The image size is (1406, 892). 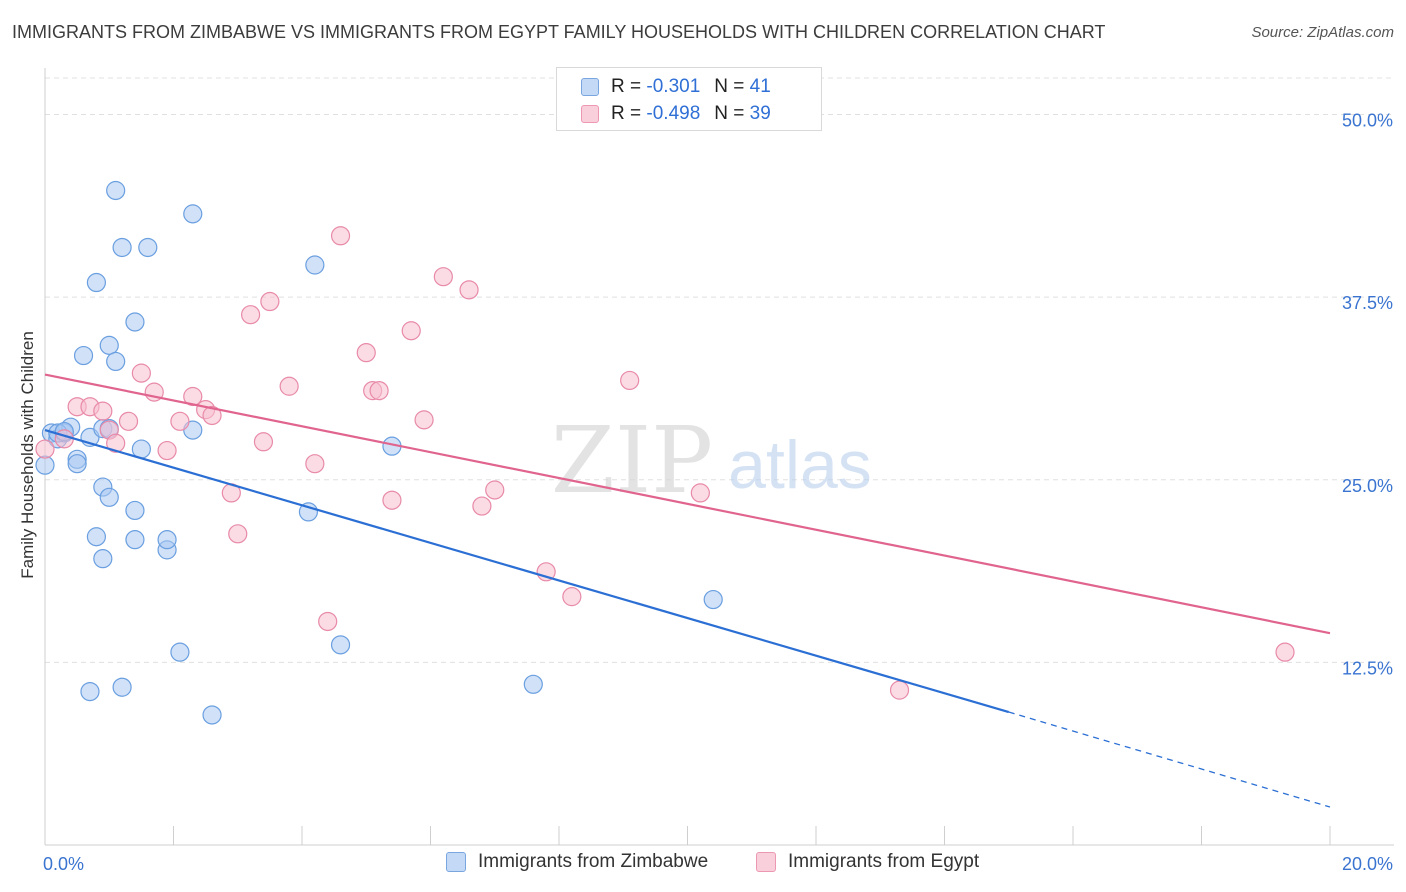 What do you see at coordinates (590, 87) in the screenshot?
I see `zimbabwe-swatch` at bounding box center [590, 87].